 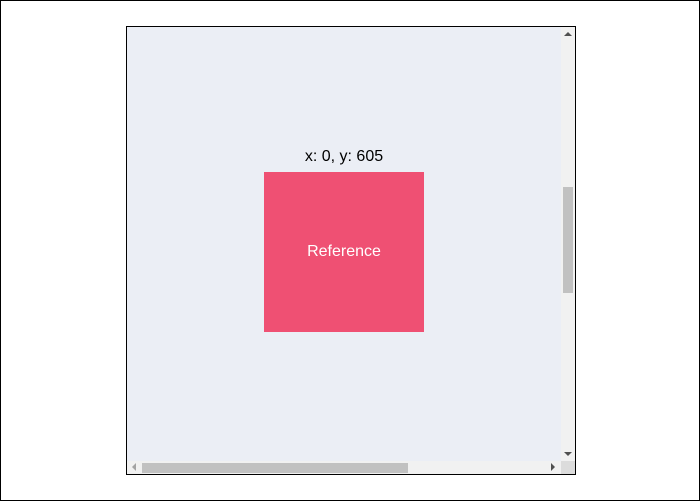 I want to click on scroll-left-arrow-icon, so click(x=134, y=467).